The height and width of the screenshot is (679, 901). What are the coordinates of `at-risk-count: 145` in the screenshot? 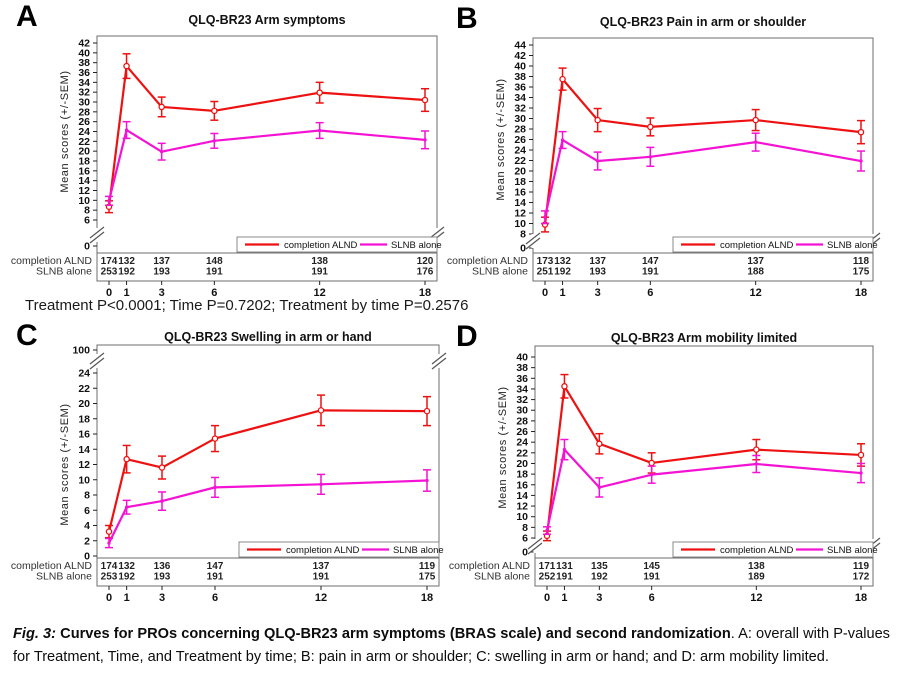 It's located at (651, 566).